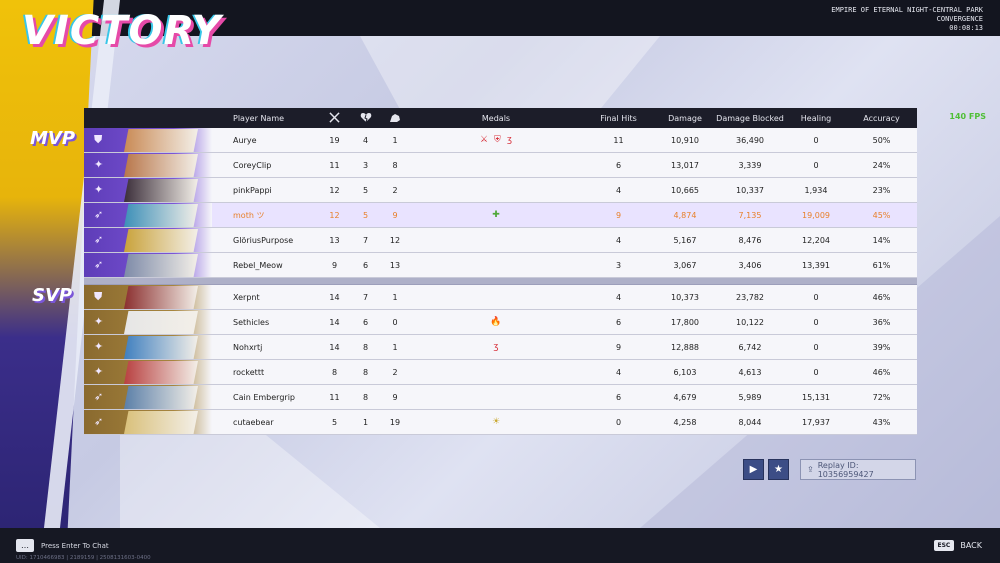  What do you see at coordinates (99, 164) in the screenshot?
I see `duelist-icon: ✦` at bounding box center [99, 164].